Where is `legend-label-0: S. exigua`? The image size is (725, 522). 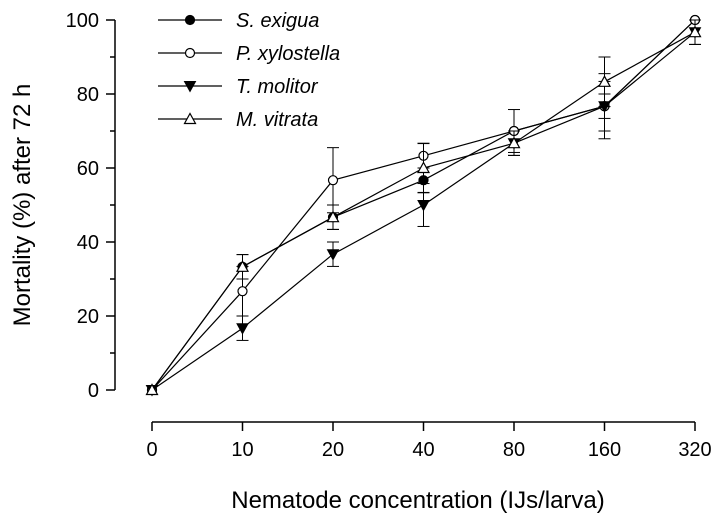
legend-label-0: S. exigua is located at coordinates (277, 21).